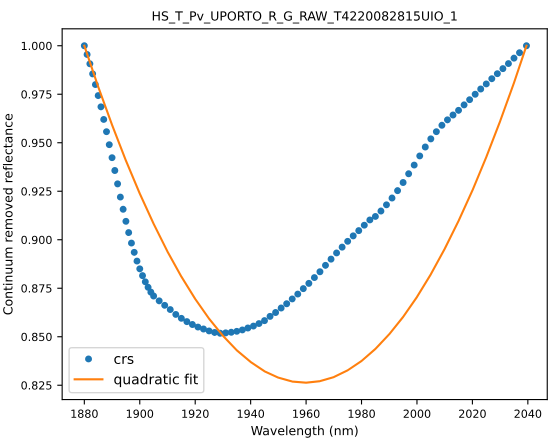 Image resolution: width=550 pixels, height=444 pixels. What do you see at coordinates (36, 94) in the screenshot?
I see `y-tick-label: 0.975` at bounding box center [36, 94].